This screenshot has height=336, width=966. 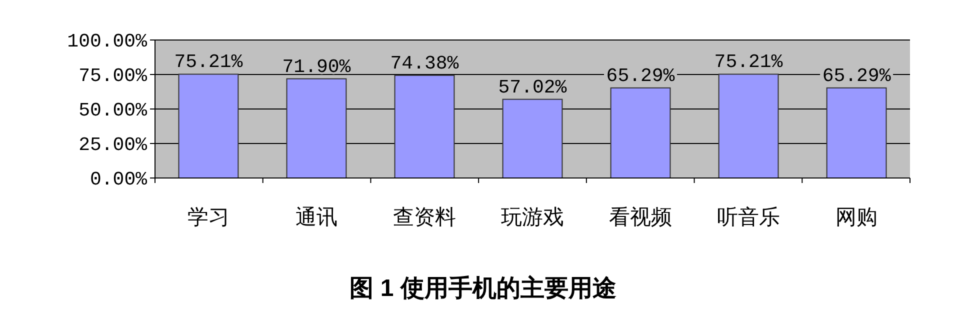 What do you see at coordinates (640, 217) in the screenshot?
I see `x-tick-label: 看视频` at bounding box center [640, 217].